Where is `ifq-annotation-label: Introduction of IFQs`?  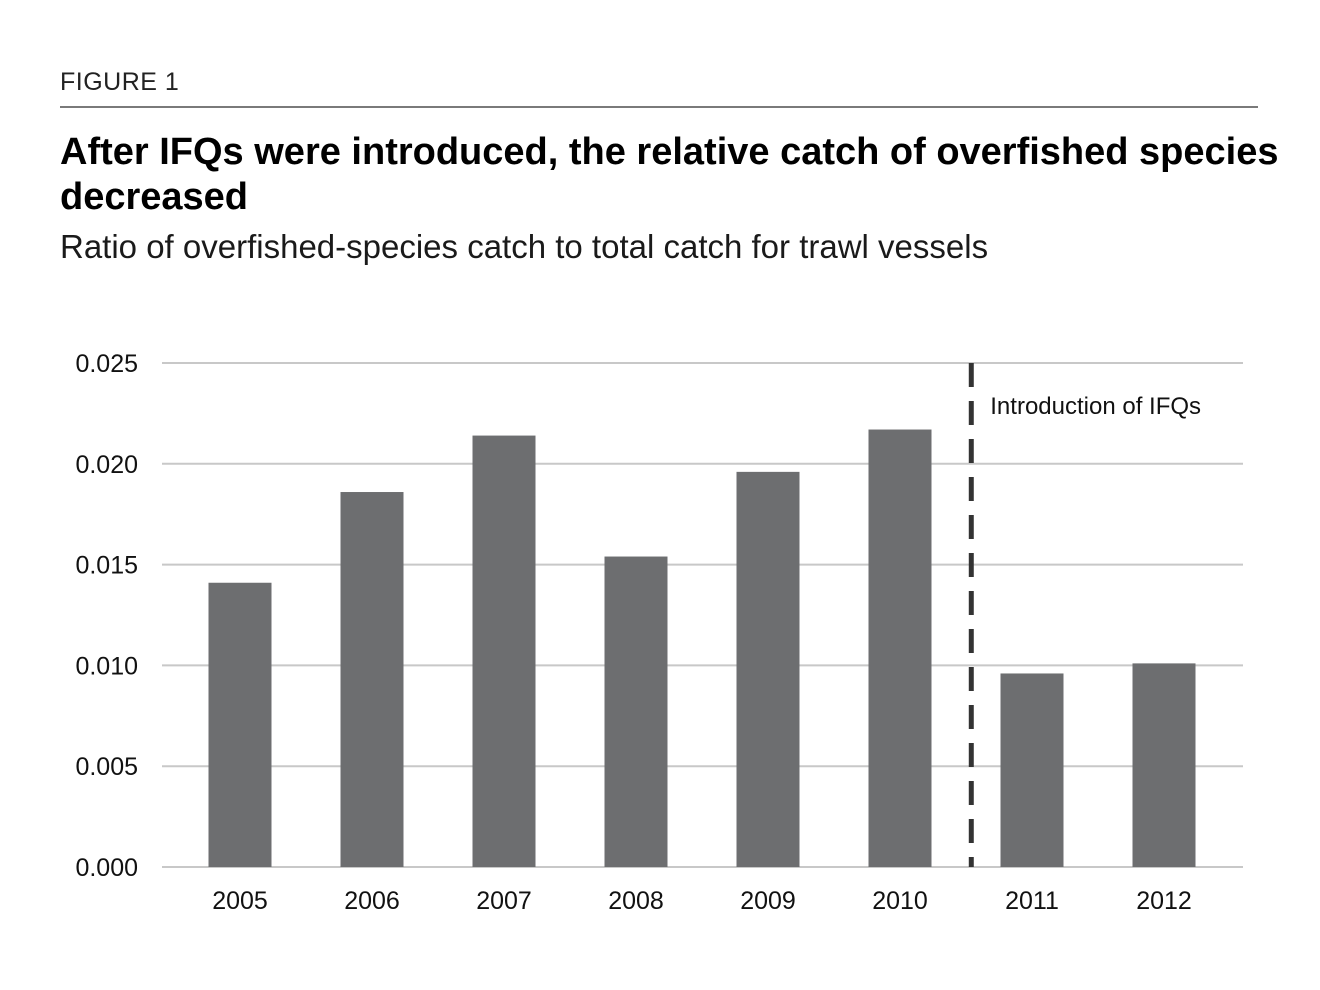 ifq-annotation-label: Introduction of IFQs is located at coordinates (1095, 406).